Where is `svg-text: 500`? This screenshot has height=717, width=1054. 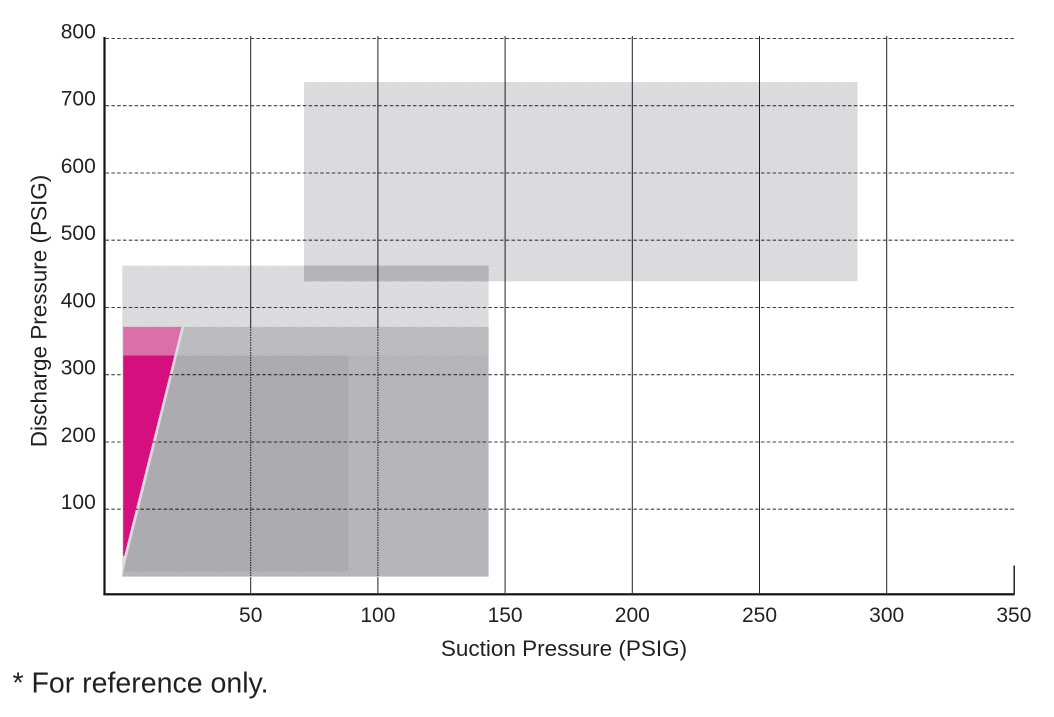 svg-text: 500 is located at coordinates (78, 233).